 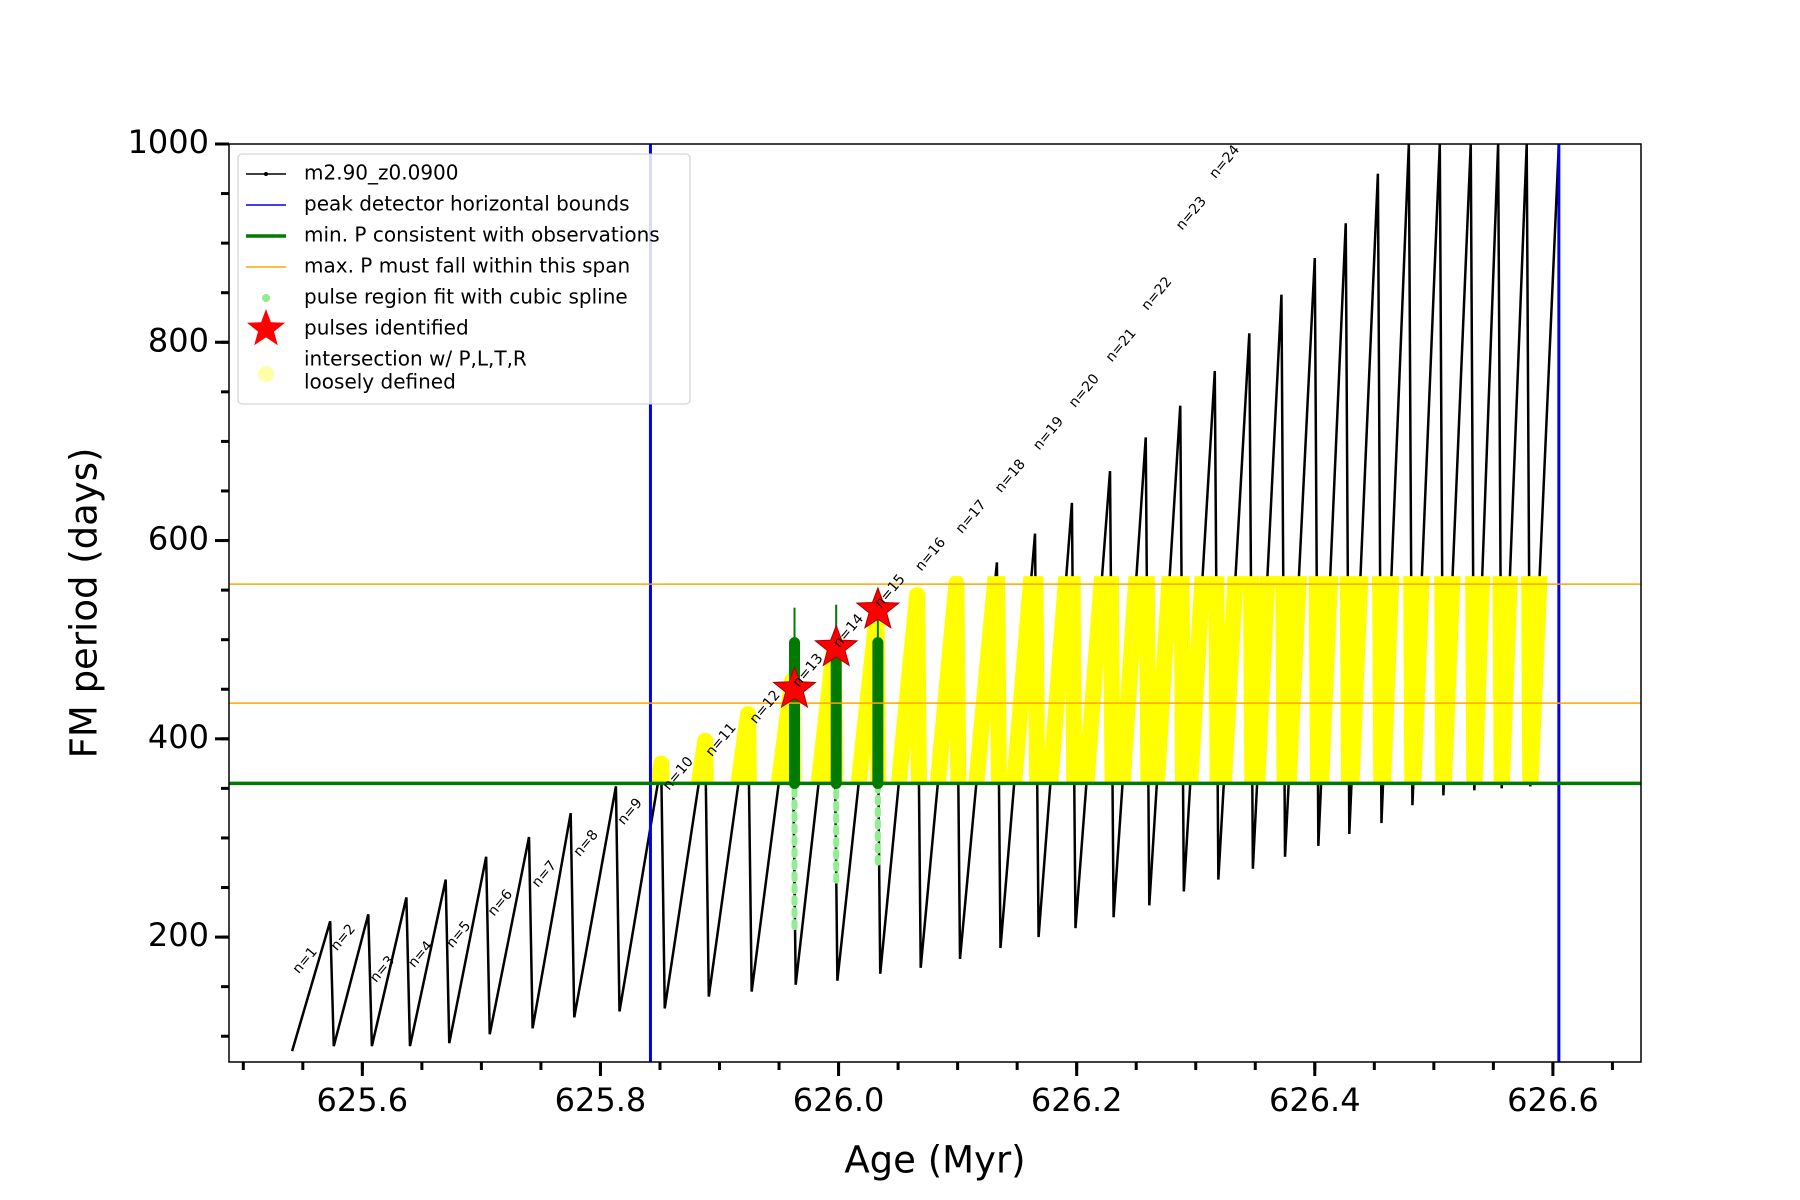 I want to click on legend-star, so click(x=266, y=327).